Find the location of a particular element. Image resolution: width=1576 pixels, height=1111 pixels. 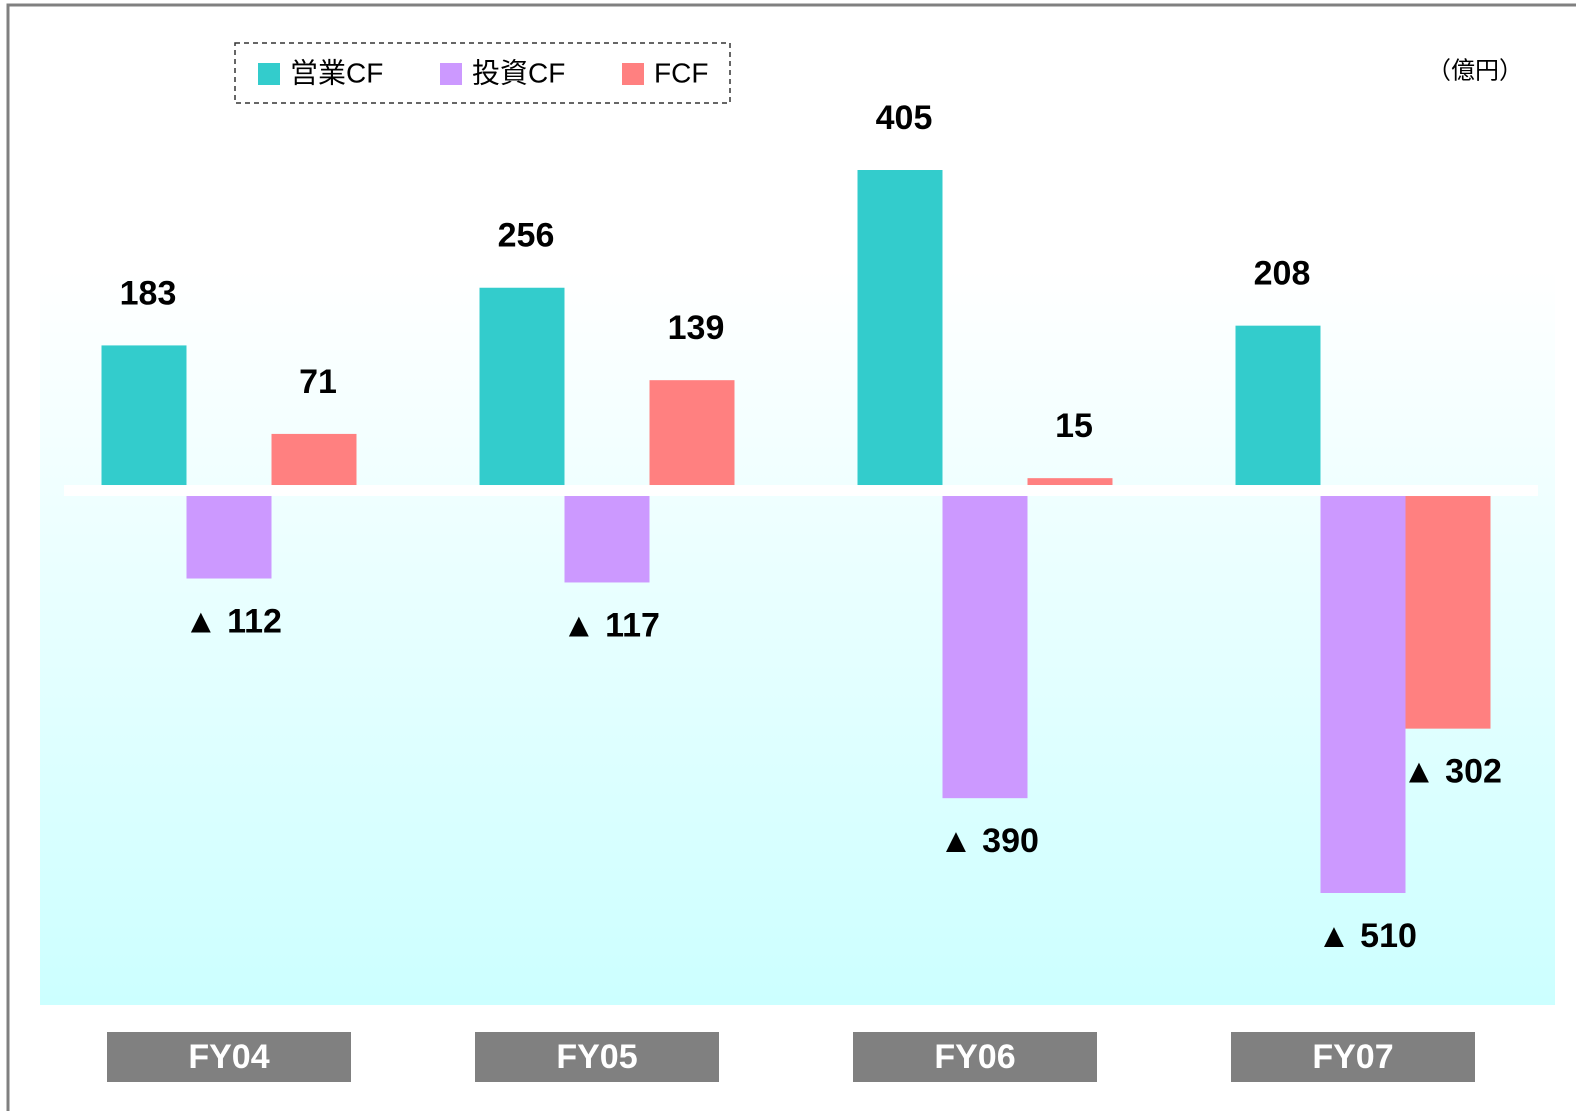

x-tick-label: FY07 is located at coordinates (1352, 1057).